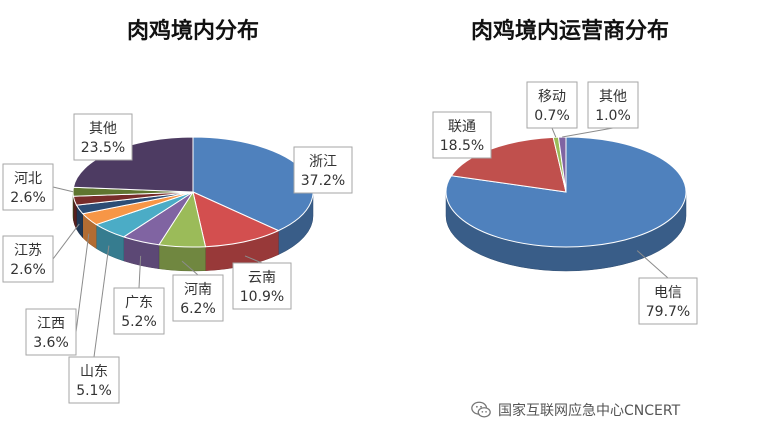  What do you see at coordinates (51, 343) in the screenshot?
I see `slice-value-label: 3.6%` at bounding box center [51, 343].